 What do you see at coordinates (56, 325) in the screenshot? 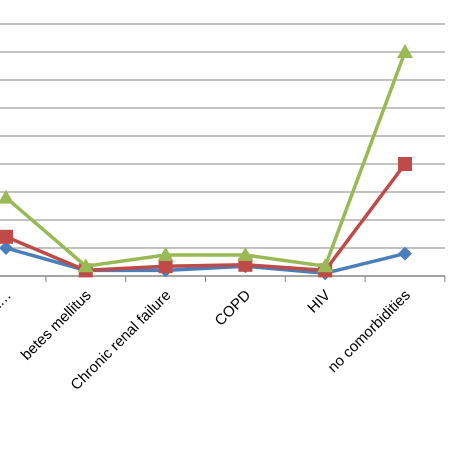
I see `x-tick-label: betes mellitus` at bounding box center [56, 325].